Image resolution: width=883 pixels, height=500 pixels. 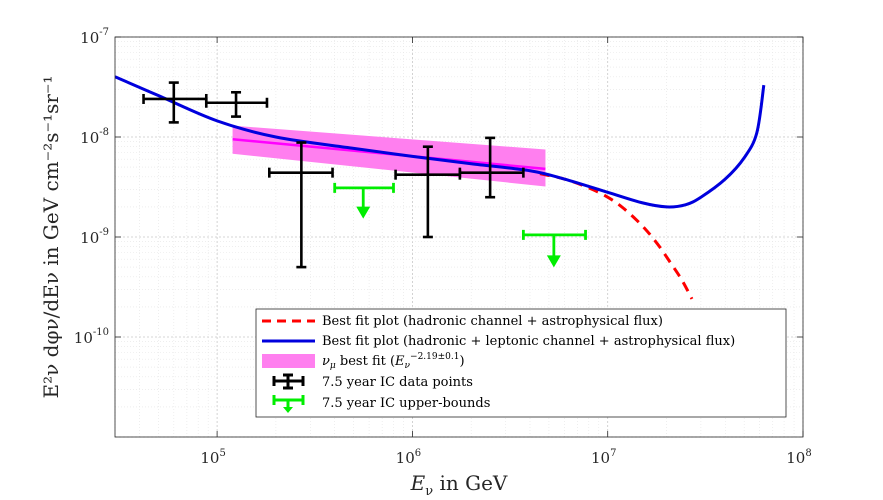 I want to click on legend-label-data-points: 7.5 year IC data points, so click(x=397, y=382).